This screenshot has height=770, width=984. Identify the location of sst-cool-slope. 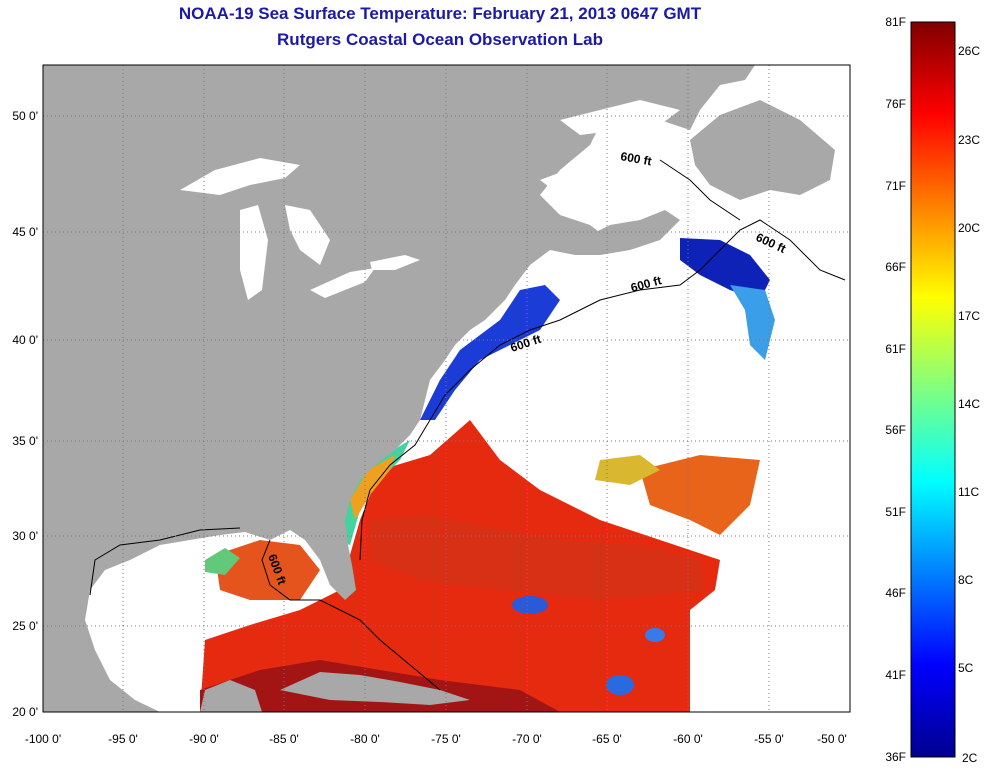
(752, 322).